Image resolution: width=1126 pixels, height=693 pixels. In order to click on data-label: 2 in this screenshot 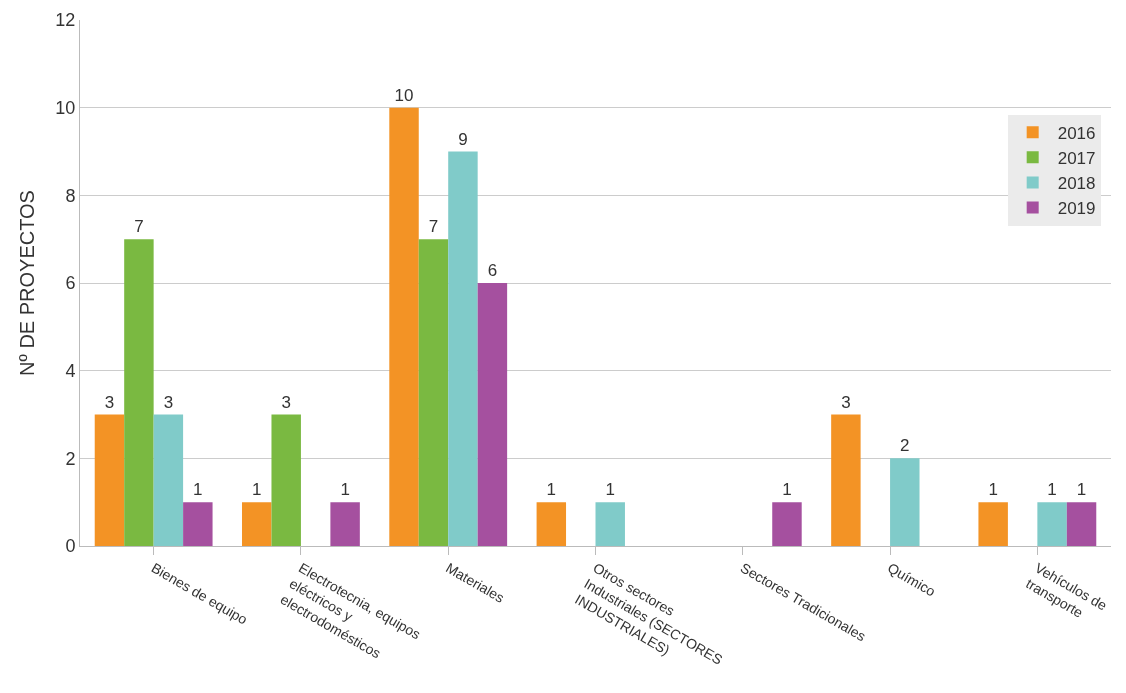, I will do `click(905, 446)`.